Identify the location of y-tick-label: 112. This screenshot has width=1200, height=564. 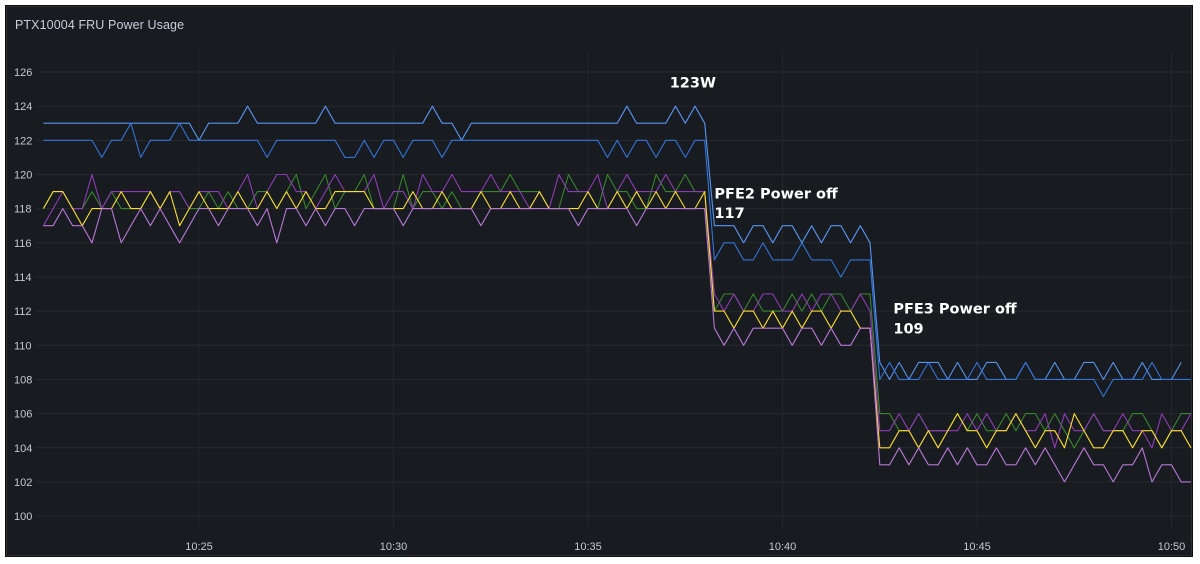
(23, 312).